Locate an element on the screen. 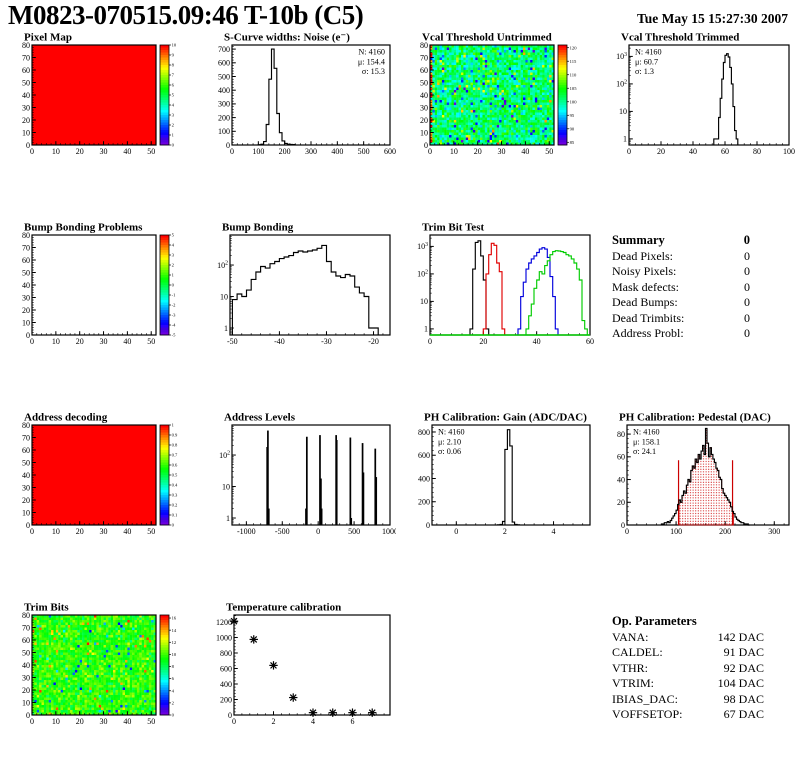  svg-text: 0.5 is located at coordinates (175, 475).